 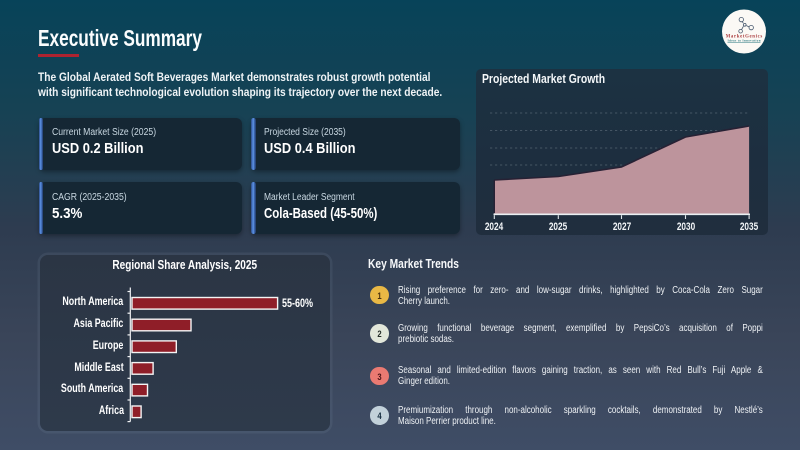 What do you see at coordinates (744, 36) in the screenshot?
I see `svg-text: MarketGenics` at bounding box center [744, 36].